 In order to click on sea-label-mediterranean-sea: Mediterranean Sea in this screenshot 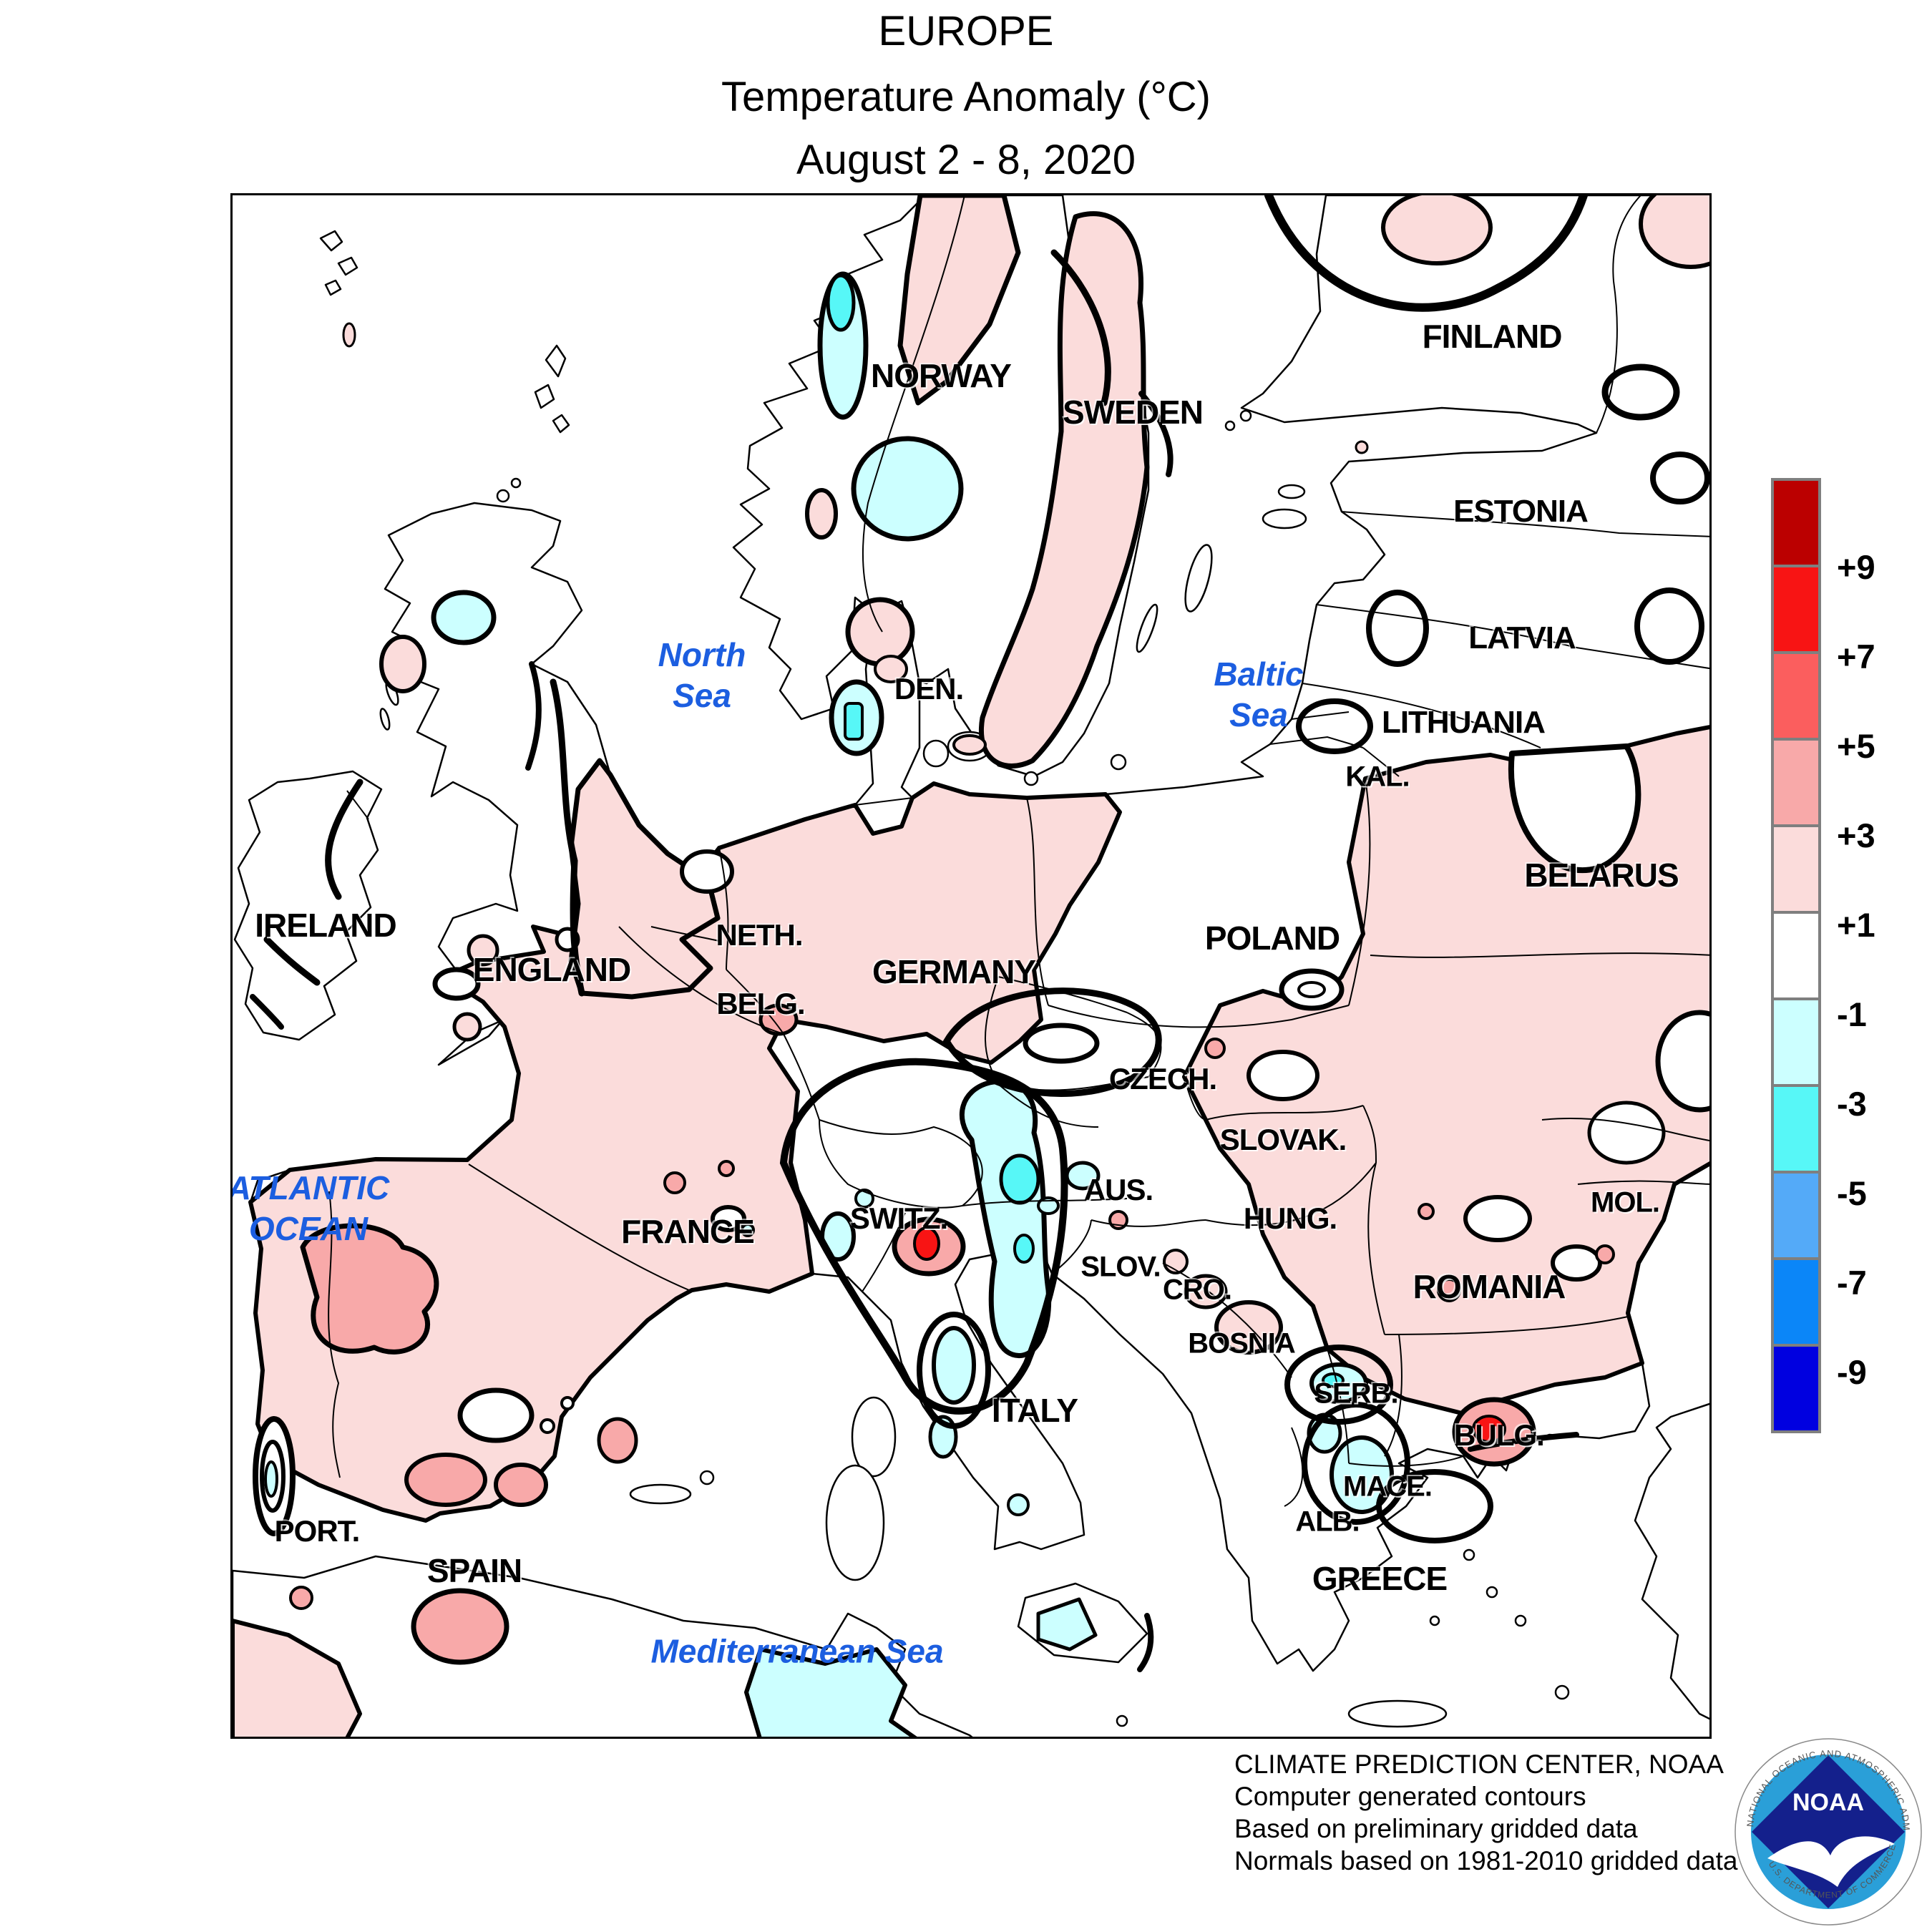, I will do `click(796, 1652)`.